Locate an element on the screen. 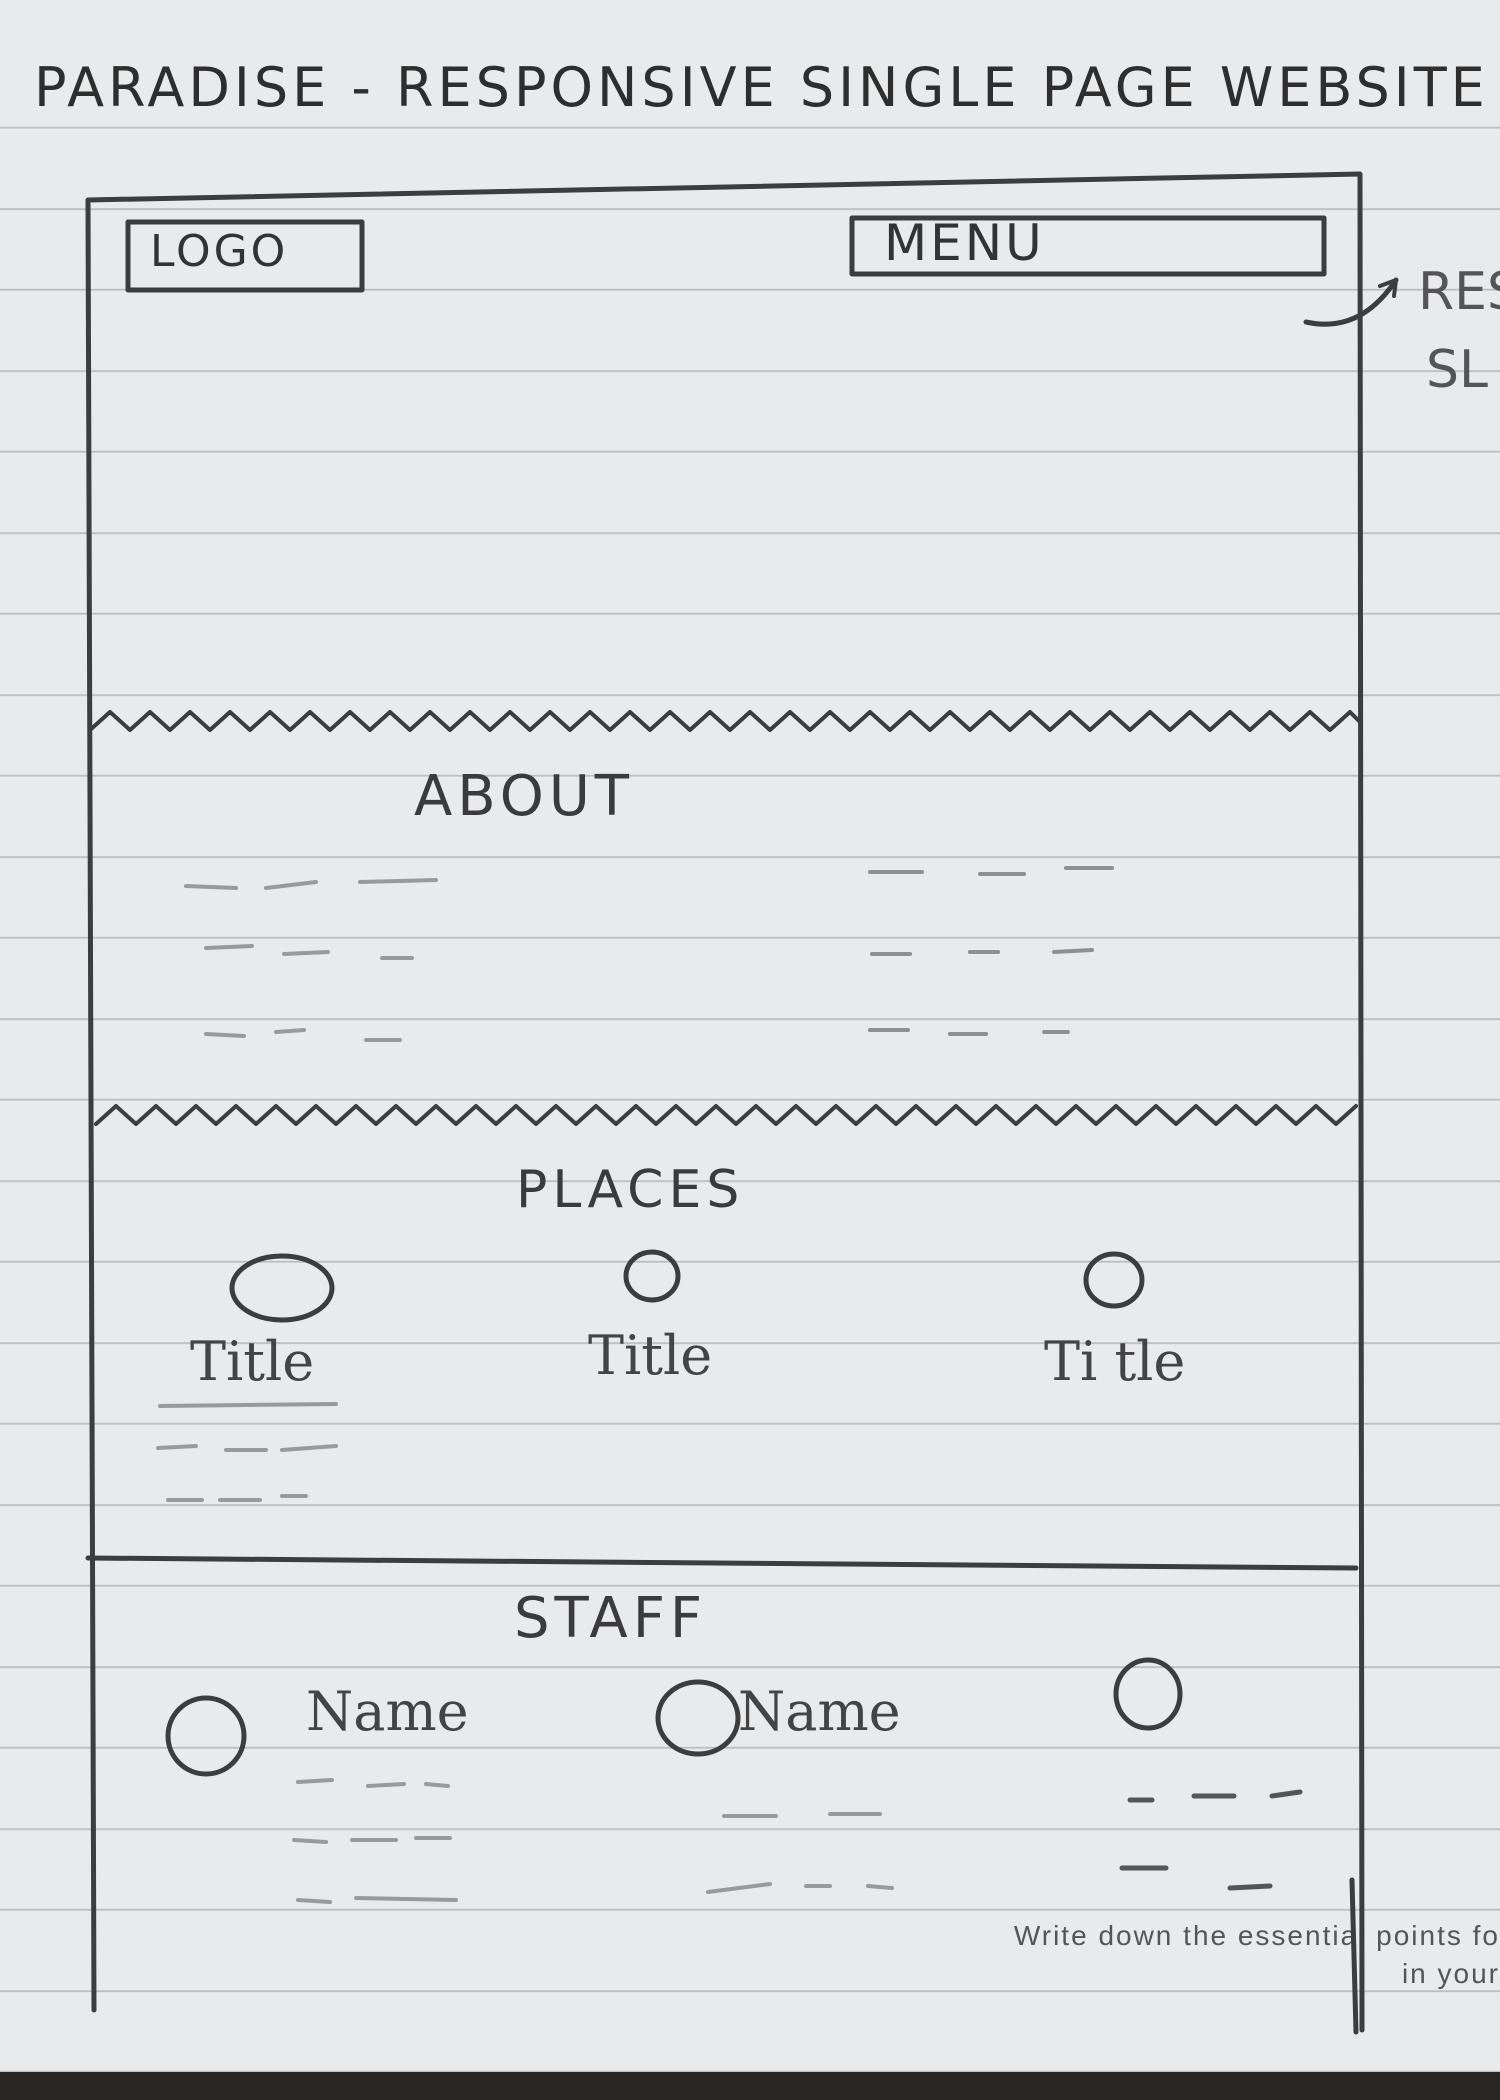  margin-note-line1: RES is located at coordinates (1459, 292).